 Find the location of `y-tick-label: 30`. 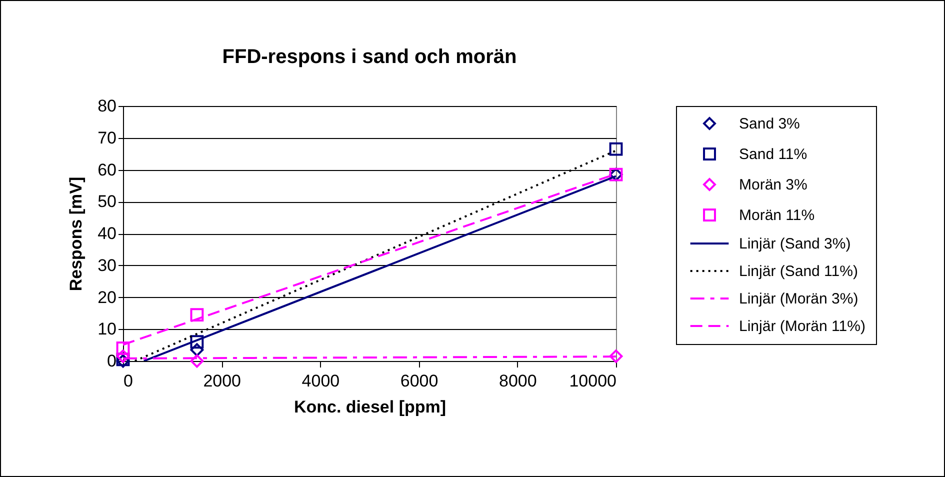

y-tick-label: 30 is located at coordinates (107, 265).